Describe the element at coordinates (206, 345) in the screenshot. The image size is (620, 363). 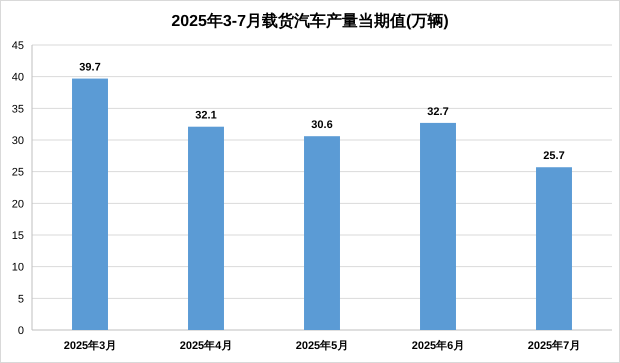
I see `x-tick-label: 2025年4月` at that location.